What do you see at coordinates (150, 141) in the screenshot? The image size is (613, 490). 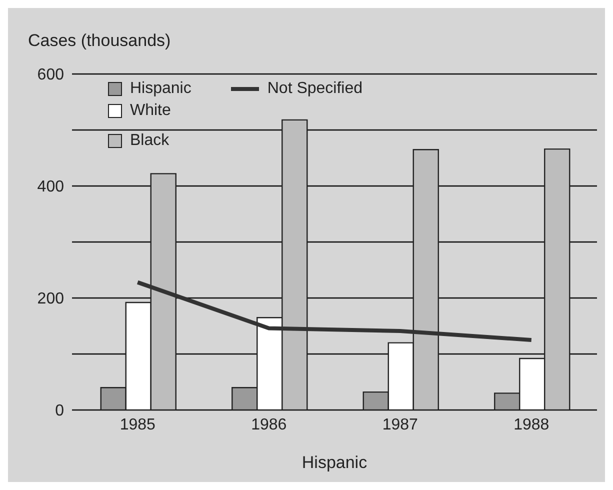 I see `legend-label: Black` at bounding box center [150, 141].